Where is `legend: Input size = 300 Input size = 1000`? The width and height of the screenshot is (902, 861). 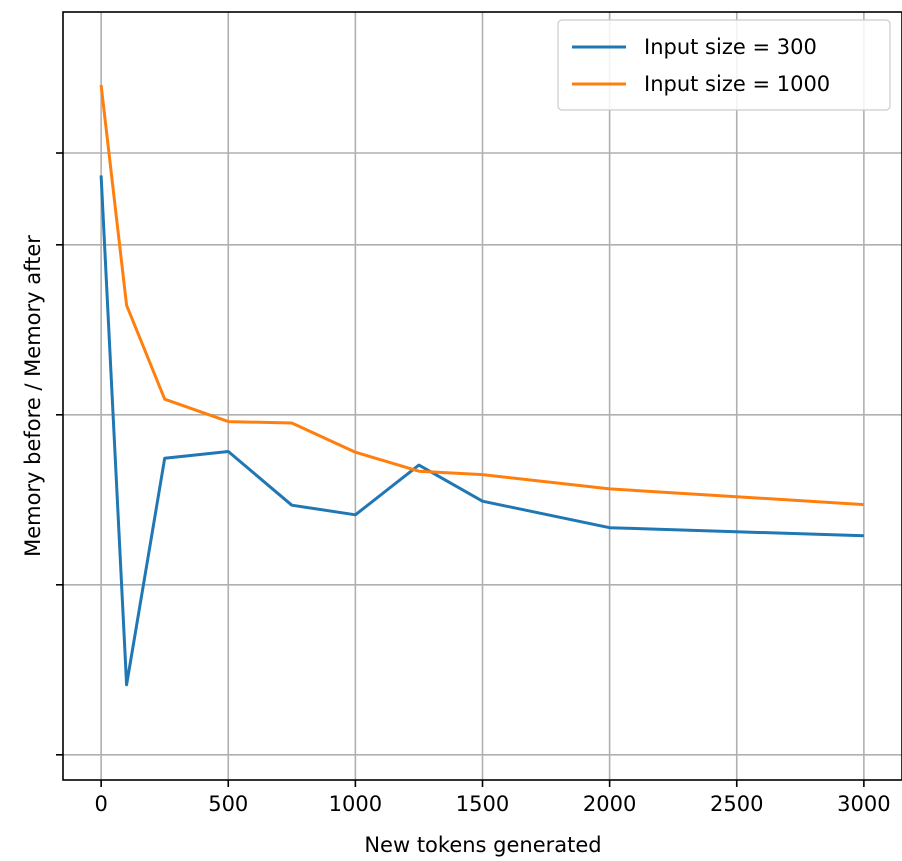
legend: Input size = 300 Input size = 1000 is located at coordinates (724, 65).